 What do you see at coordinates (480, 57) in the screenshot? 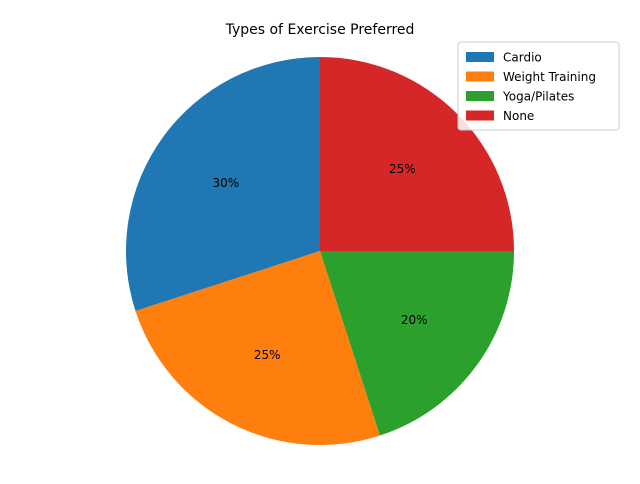
I see `legend-swatch-cardio` at bounding box center [480, 57].